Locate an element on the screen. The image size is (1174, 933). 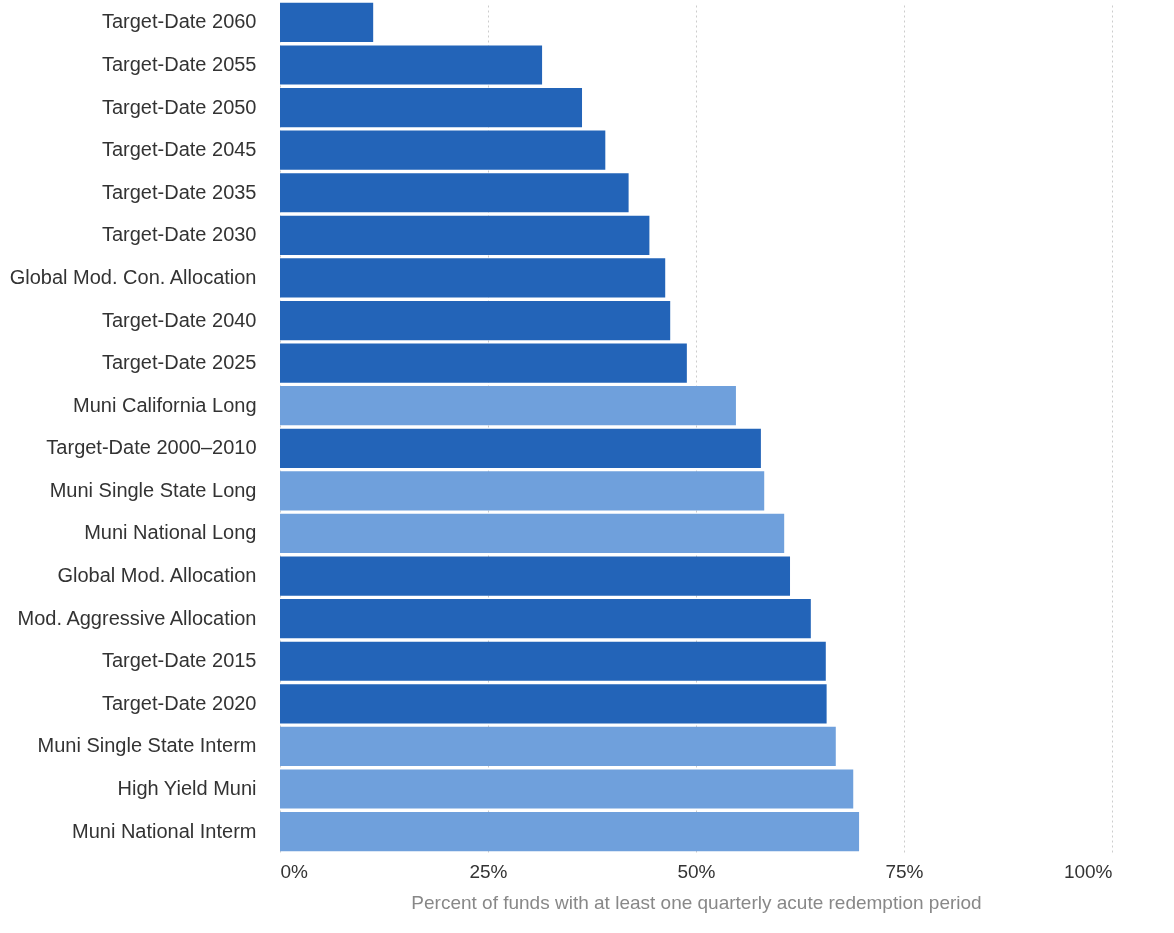
x-tick-label: 100% is located at coordinates (1088, 871).